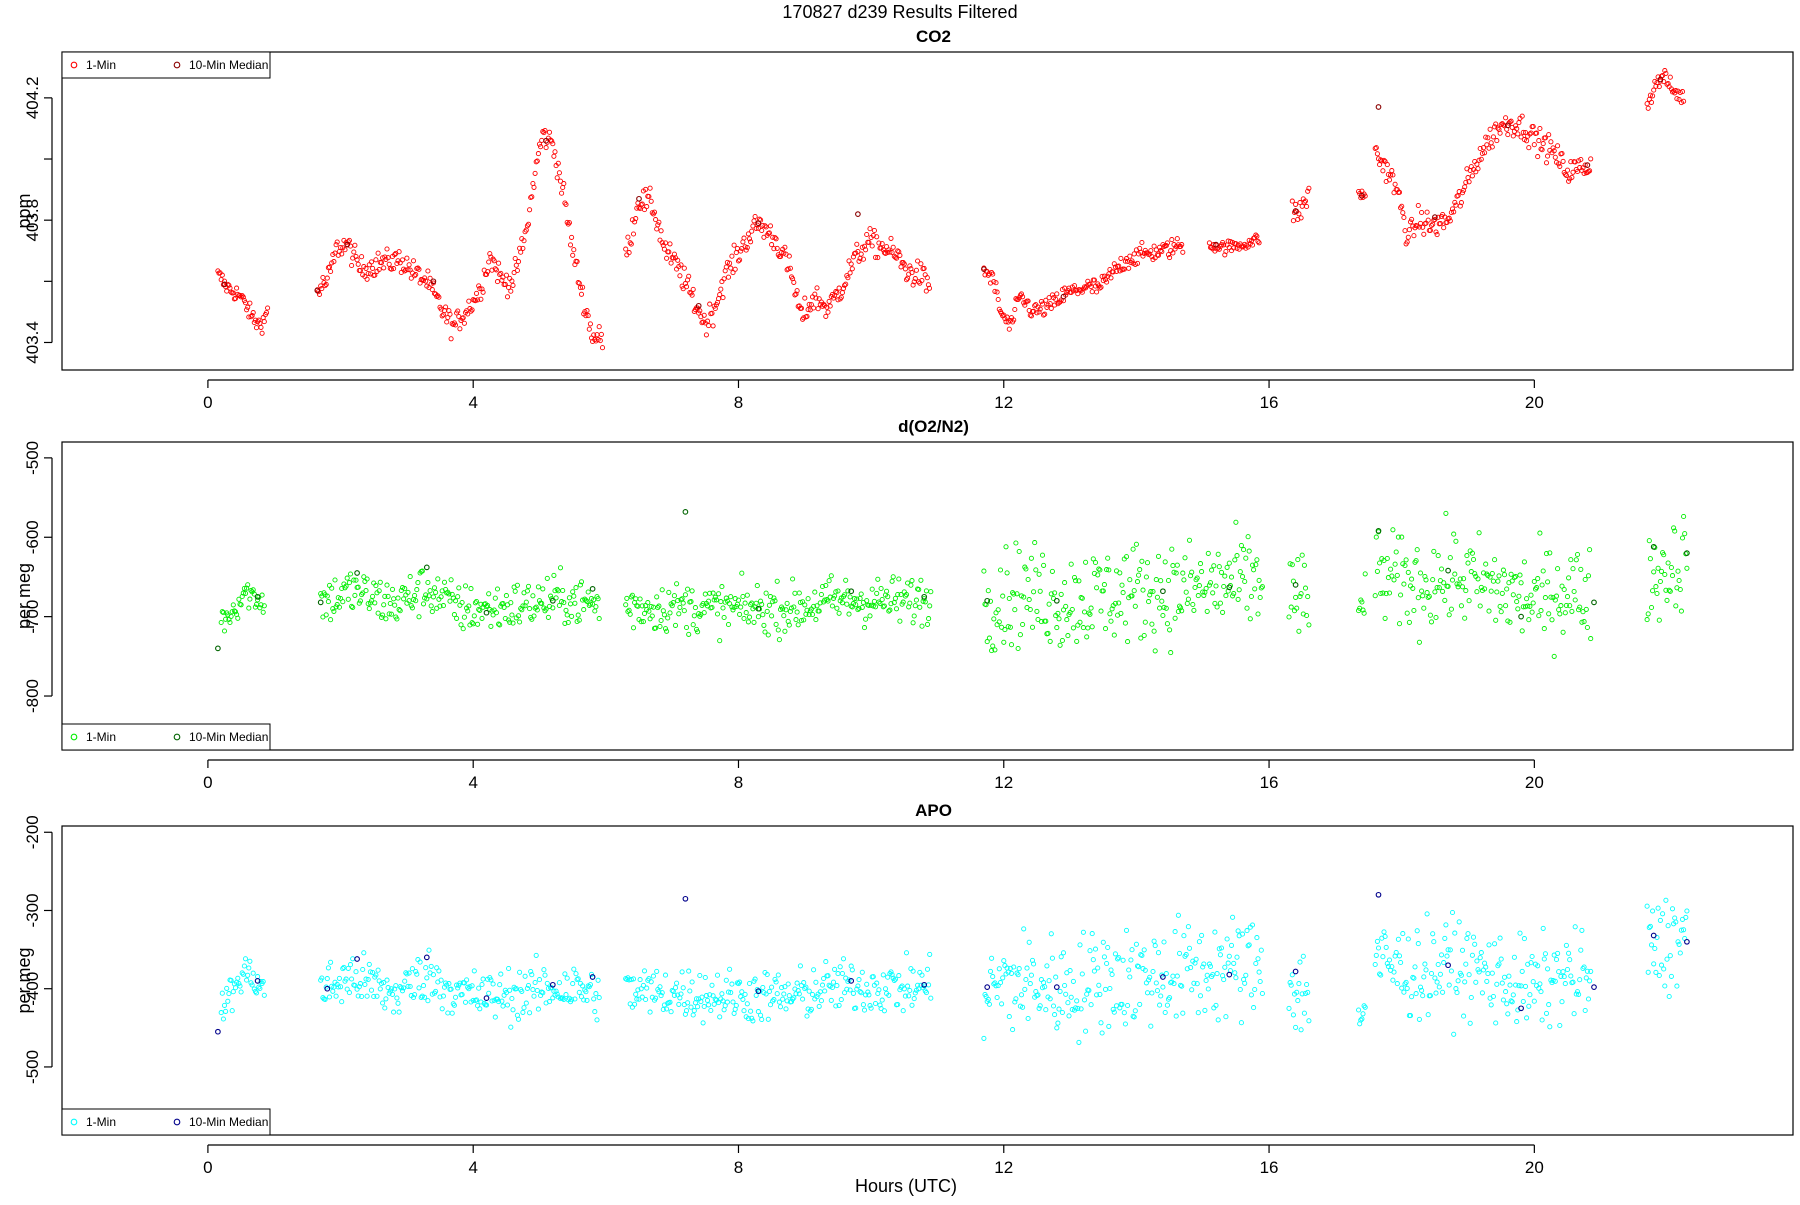 This screenshot has width=1800, height=1205. I want to click on apo-legend-box, so click(166, 1122).